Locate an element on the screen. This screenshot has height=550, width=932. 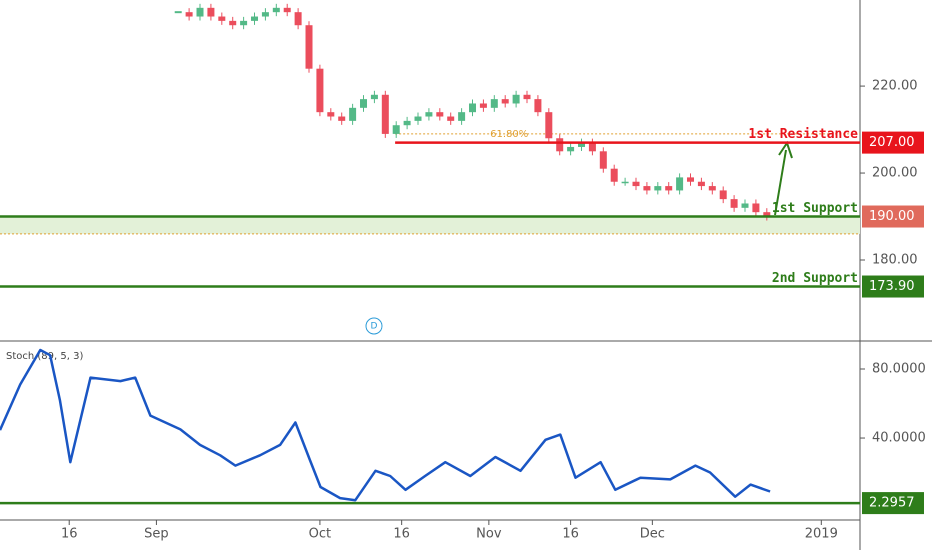
x-tick-label: Dec is located at coordinates (652, 534).